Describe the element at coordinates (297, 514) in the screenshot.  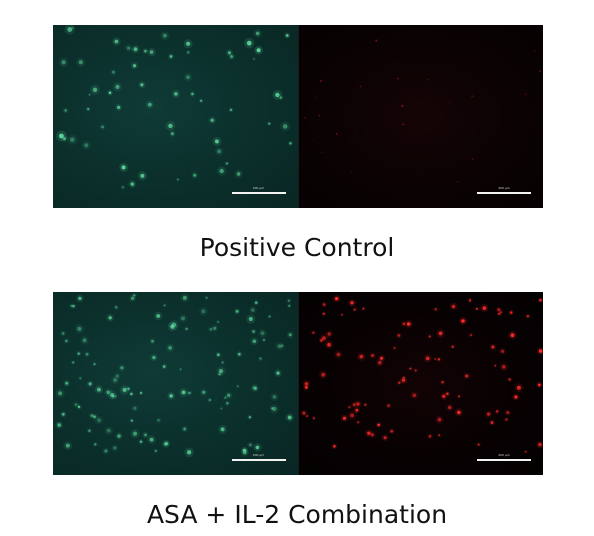
I see `combination-caption: ASA + IL-2 Combination` at that location.